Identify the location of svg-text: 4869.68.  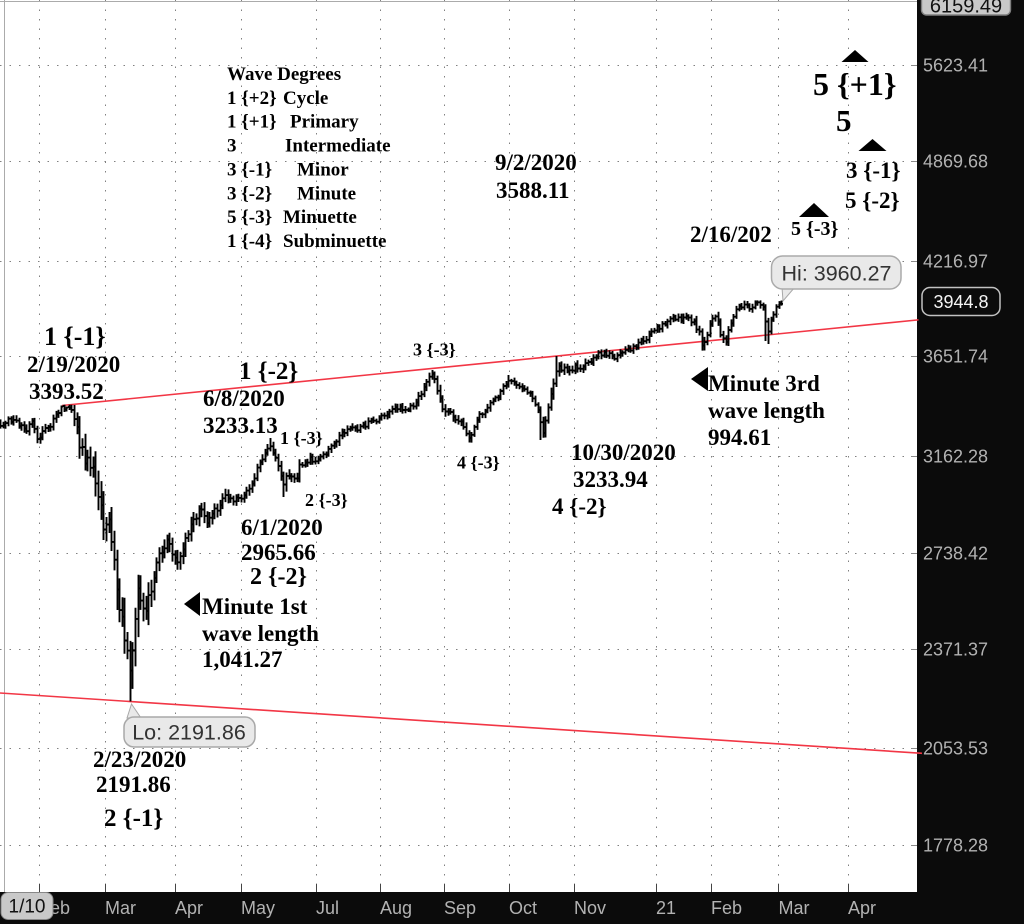
(955, 162).